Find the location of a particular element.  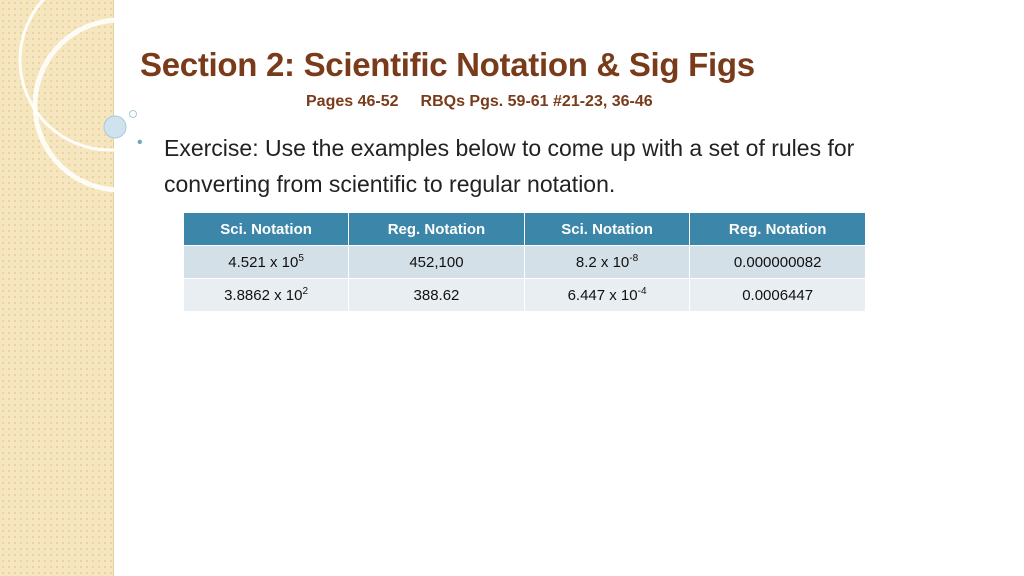

table-cell: 0.0006447 is located at coordinates (777, 294).